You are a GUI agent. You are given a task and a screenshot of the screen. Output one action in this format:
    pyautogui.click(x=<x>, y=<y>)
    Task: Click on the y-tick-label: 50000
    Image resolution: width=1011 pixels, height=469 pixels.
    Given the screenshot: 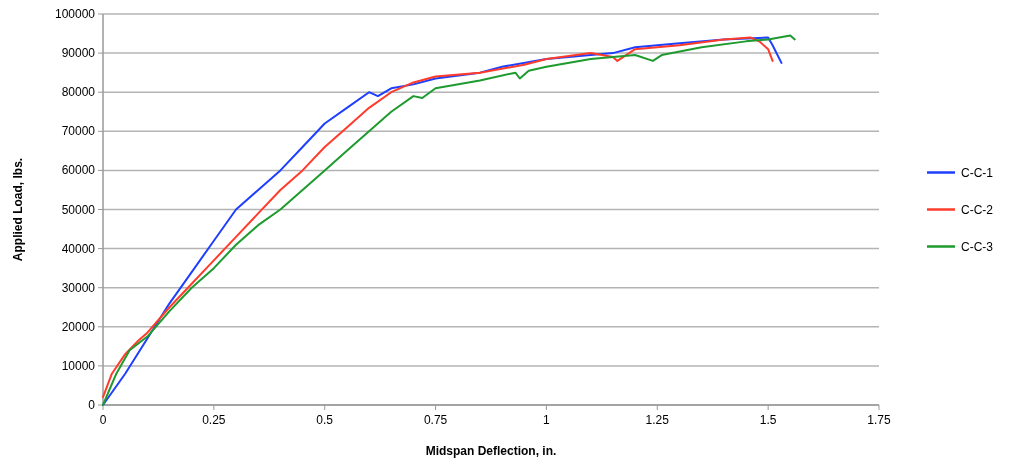 What is the action you would take?
    pyautogui.click(x=78, y=209)
    